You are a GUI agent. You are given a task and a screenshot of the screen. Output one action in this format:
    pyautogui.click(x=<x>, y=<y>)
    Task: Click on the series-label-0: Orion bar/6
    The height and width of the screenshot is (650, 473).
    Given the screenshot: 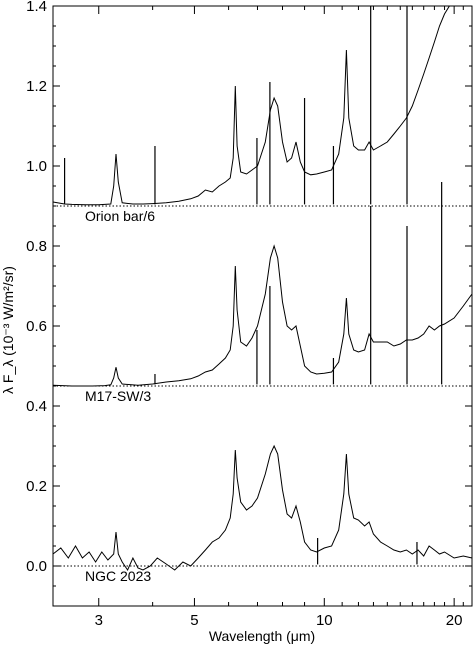 What is the action you would take?
    pyautogui.click(x=120, y=216)
    